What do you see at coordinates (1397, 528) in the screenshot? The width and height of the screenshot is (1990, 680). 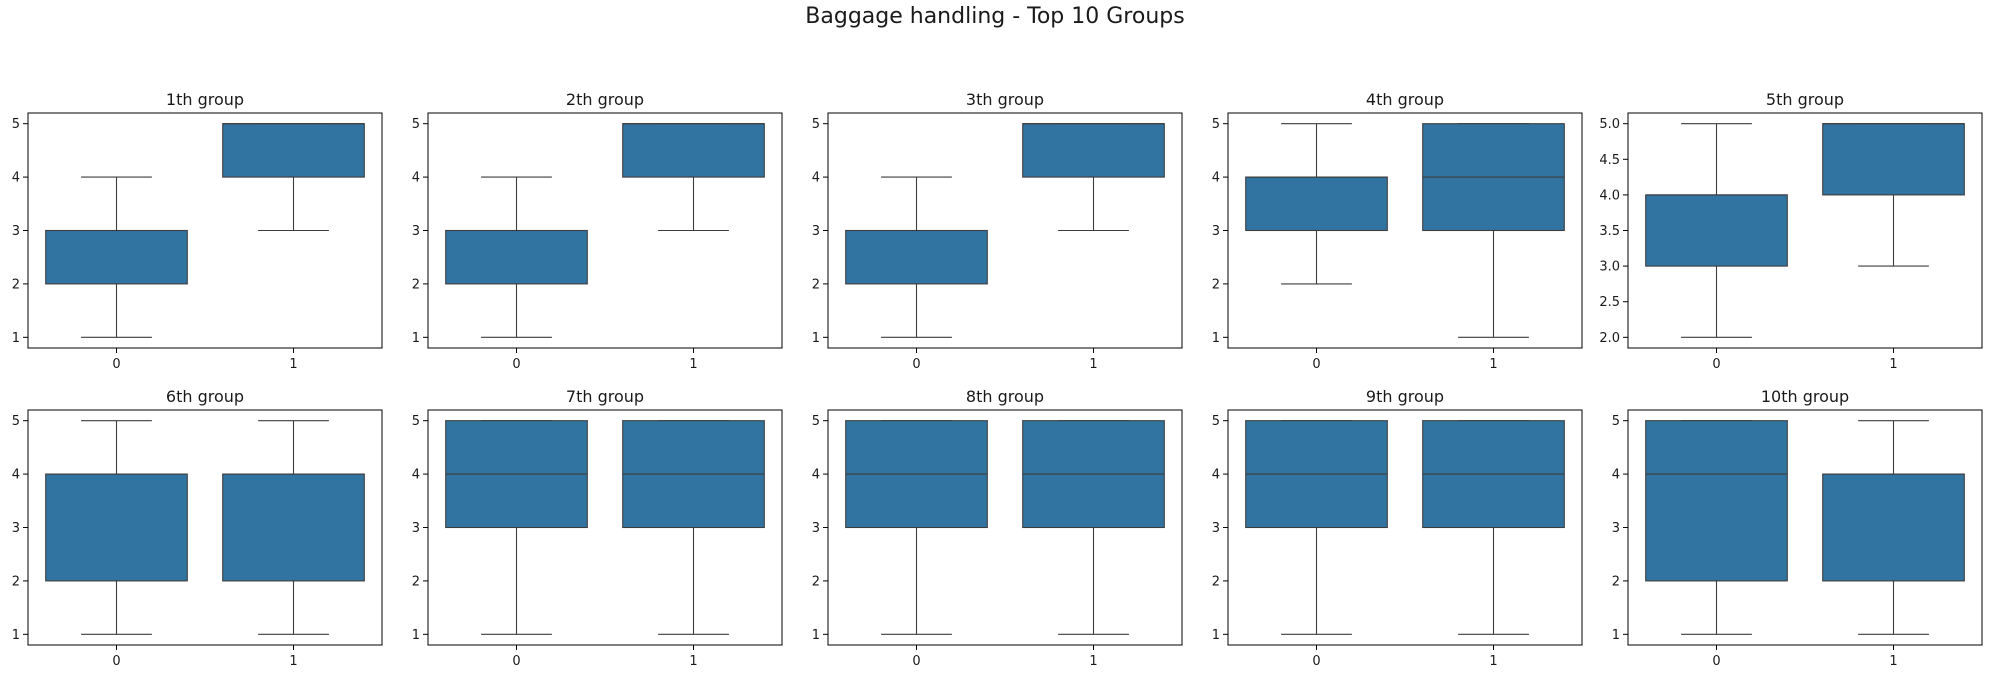 I see `subplot-9: 9th group 1 2 3 4 5 0 1` at bounding box center [1397, 528].